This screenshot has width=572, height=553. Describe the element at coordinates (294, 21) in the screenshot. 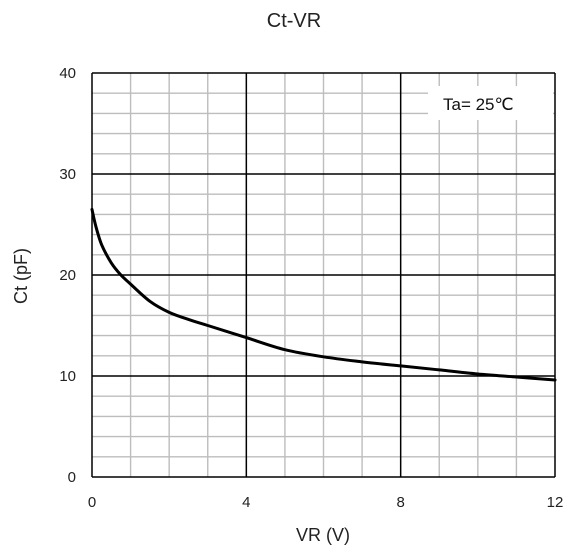

I see `chart-title: Ct-VR` at that location.